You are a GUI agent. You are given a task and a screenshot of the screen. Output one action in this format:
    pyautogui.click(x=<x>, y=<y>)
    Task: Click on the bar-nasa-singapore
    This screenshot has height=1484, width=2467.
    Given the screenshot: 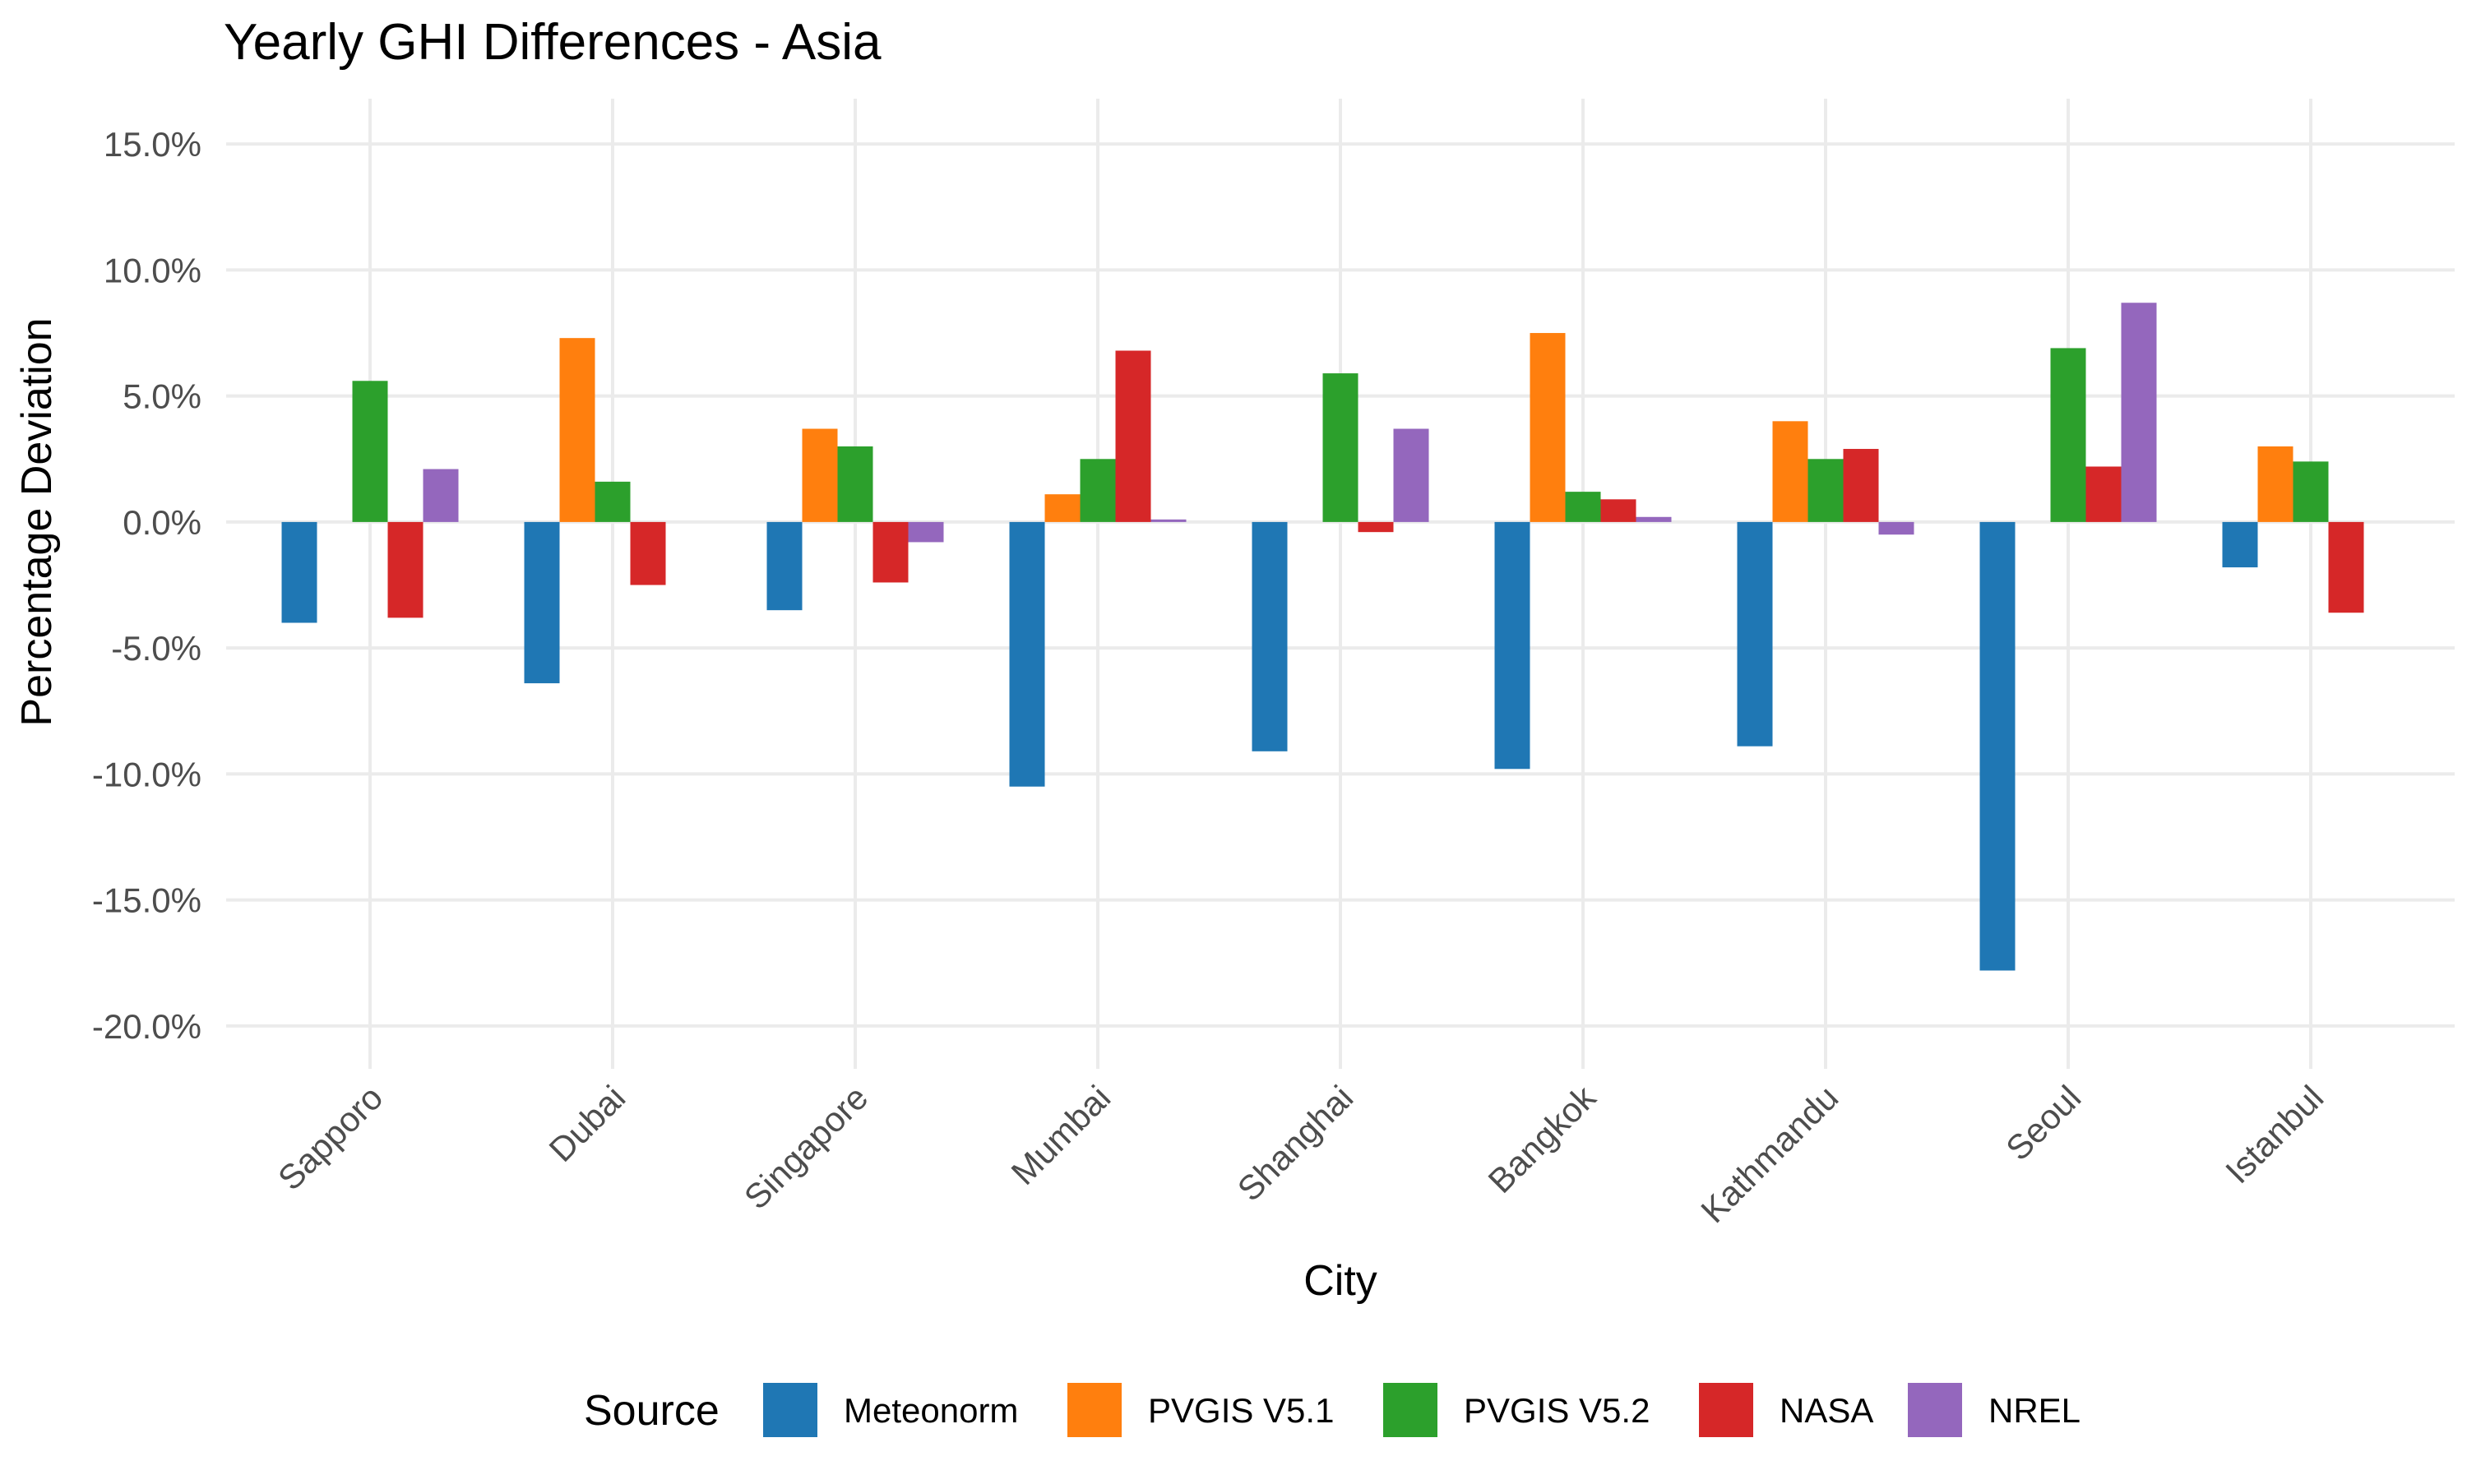 What is the action you would take?
    pyautogui.click(x=890, y=552)
    